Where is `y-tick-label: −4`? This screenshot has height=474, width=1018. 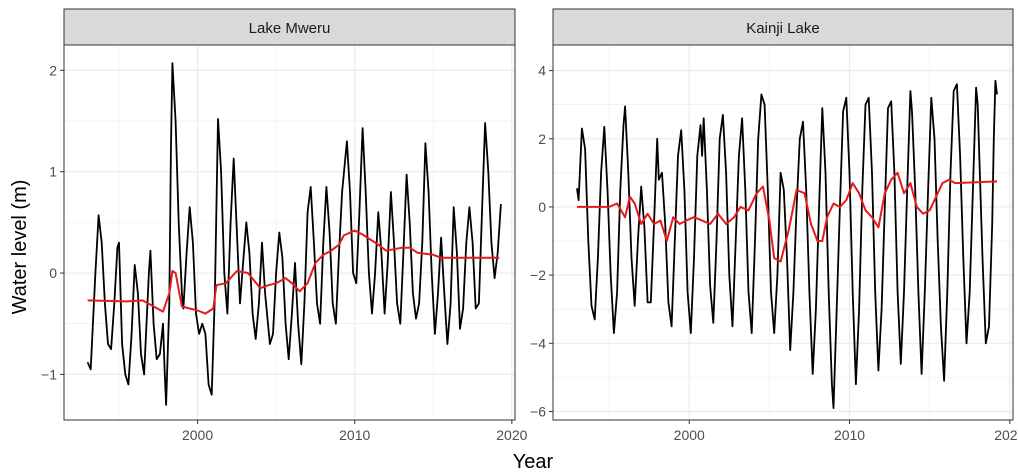 y-tick-label: −4 is located at coordinates (538, 343).